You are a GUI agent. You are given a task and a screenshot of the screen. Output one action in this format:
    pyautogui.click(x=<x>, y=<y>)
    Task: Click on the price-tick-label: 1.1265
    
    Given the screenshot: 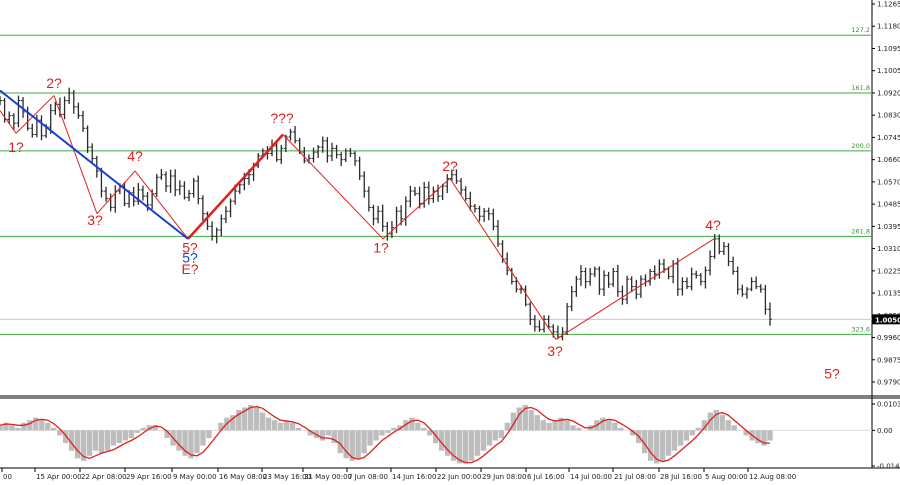 What is the action you would take?
    pyautogui.click(x=888, y=5)
    